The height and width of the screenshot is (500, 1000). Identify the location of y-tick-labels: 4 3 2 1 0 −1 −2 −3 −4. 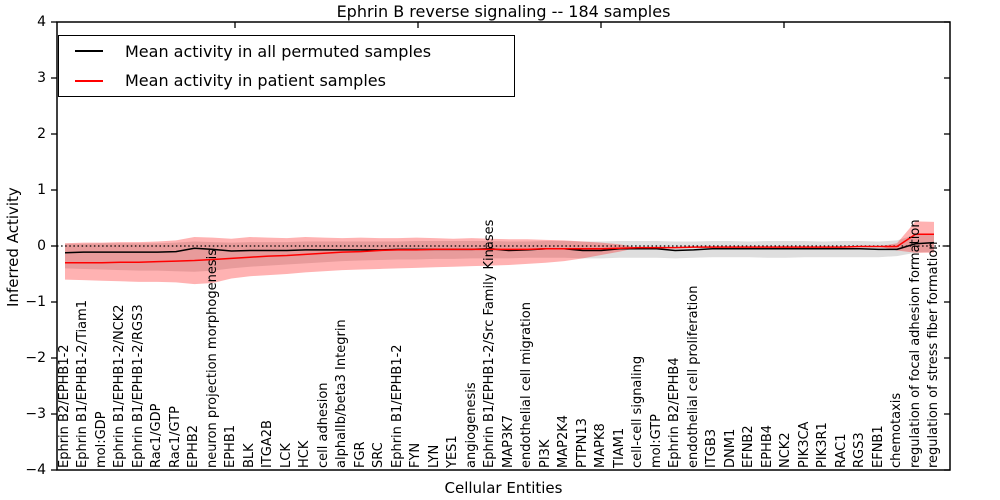
(25, 250).